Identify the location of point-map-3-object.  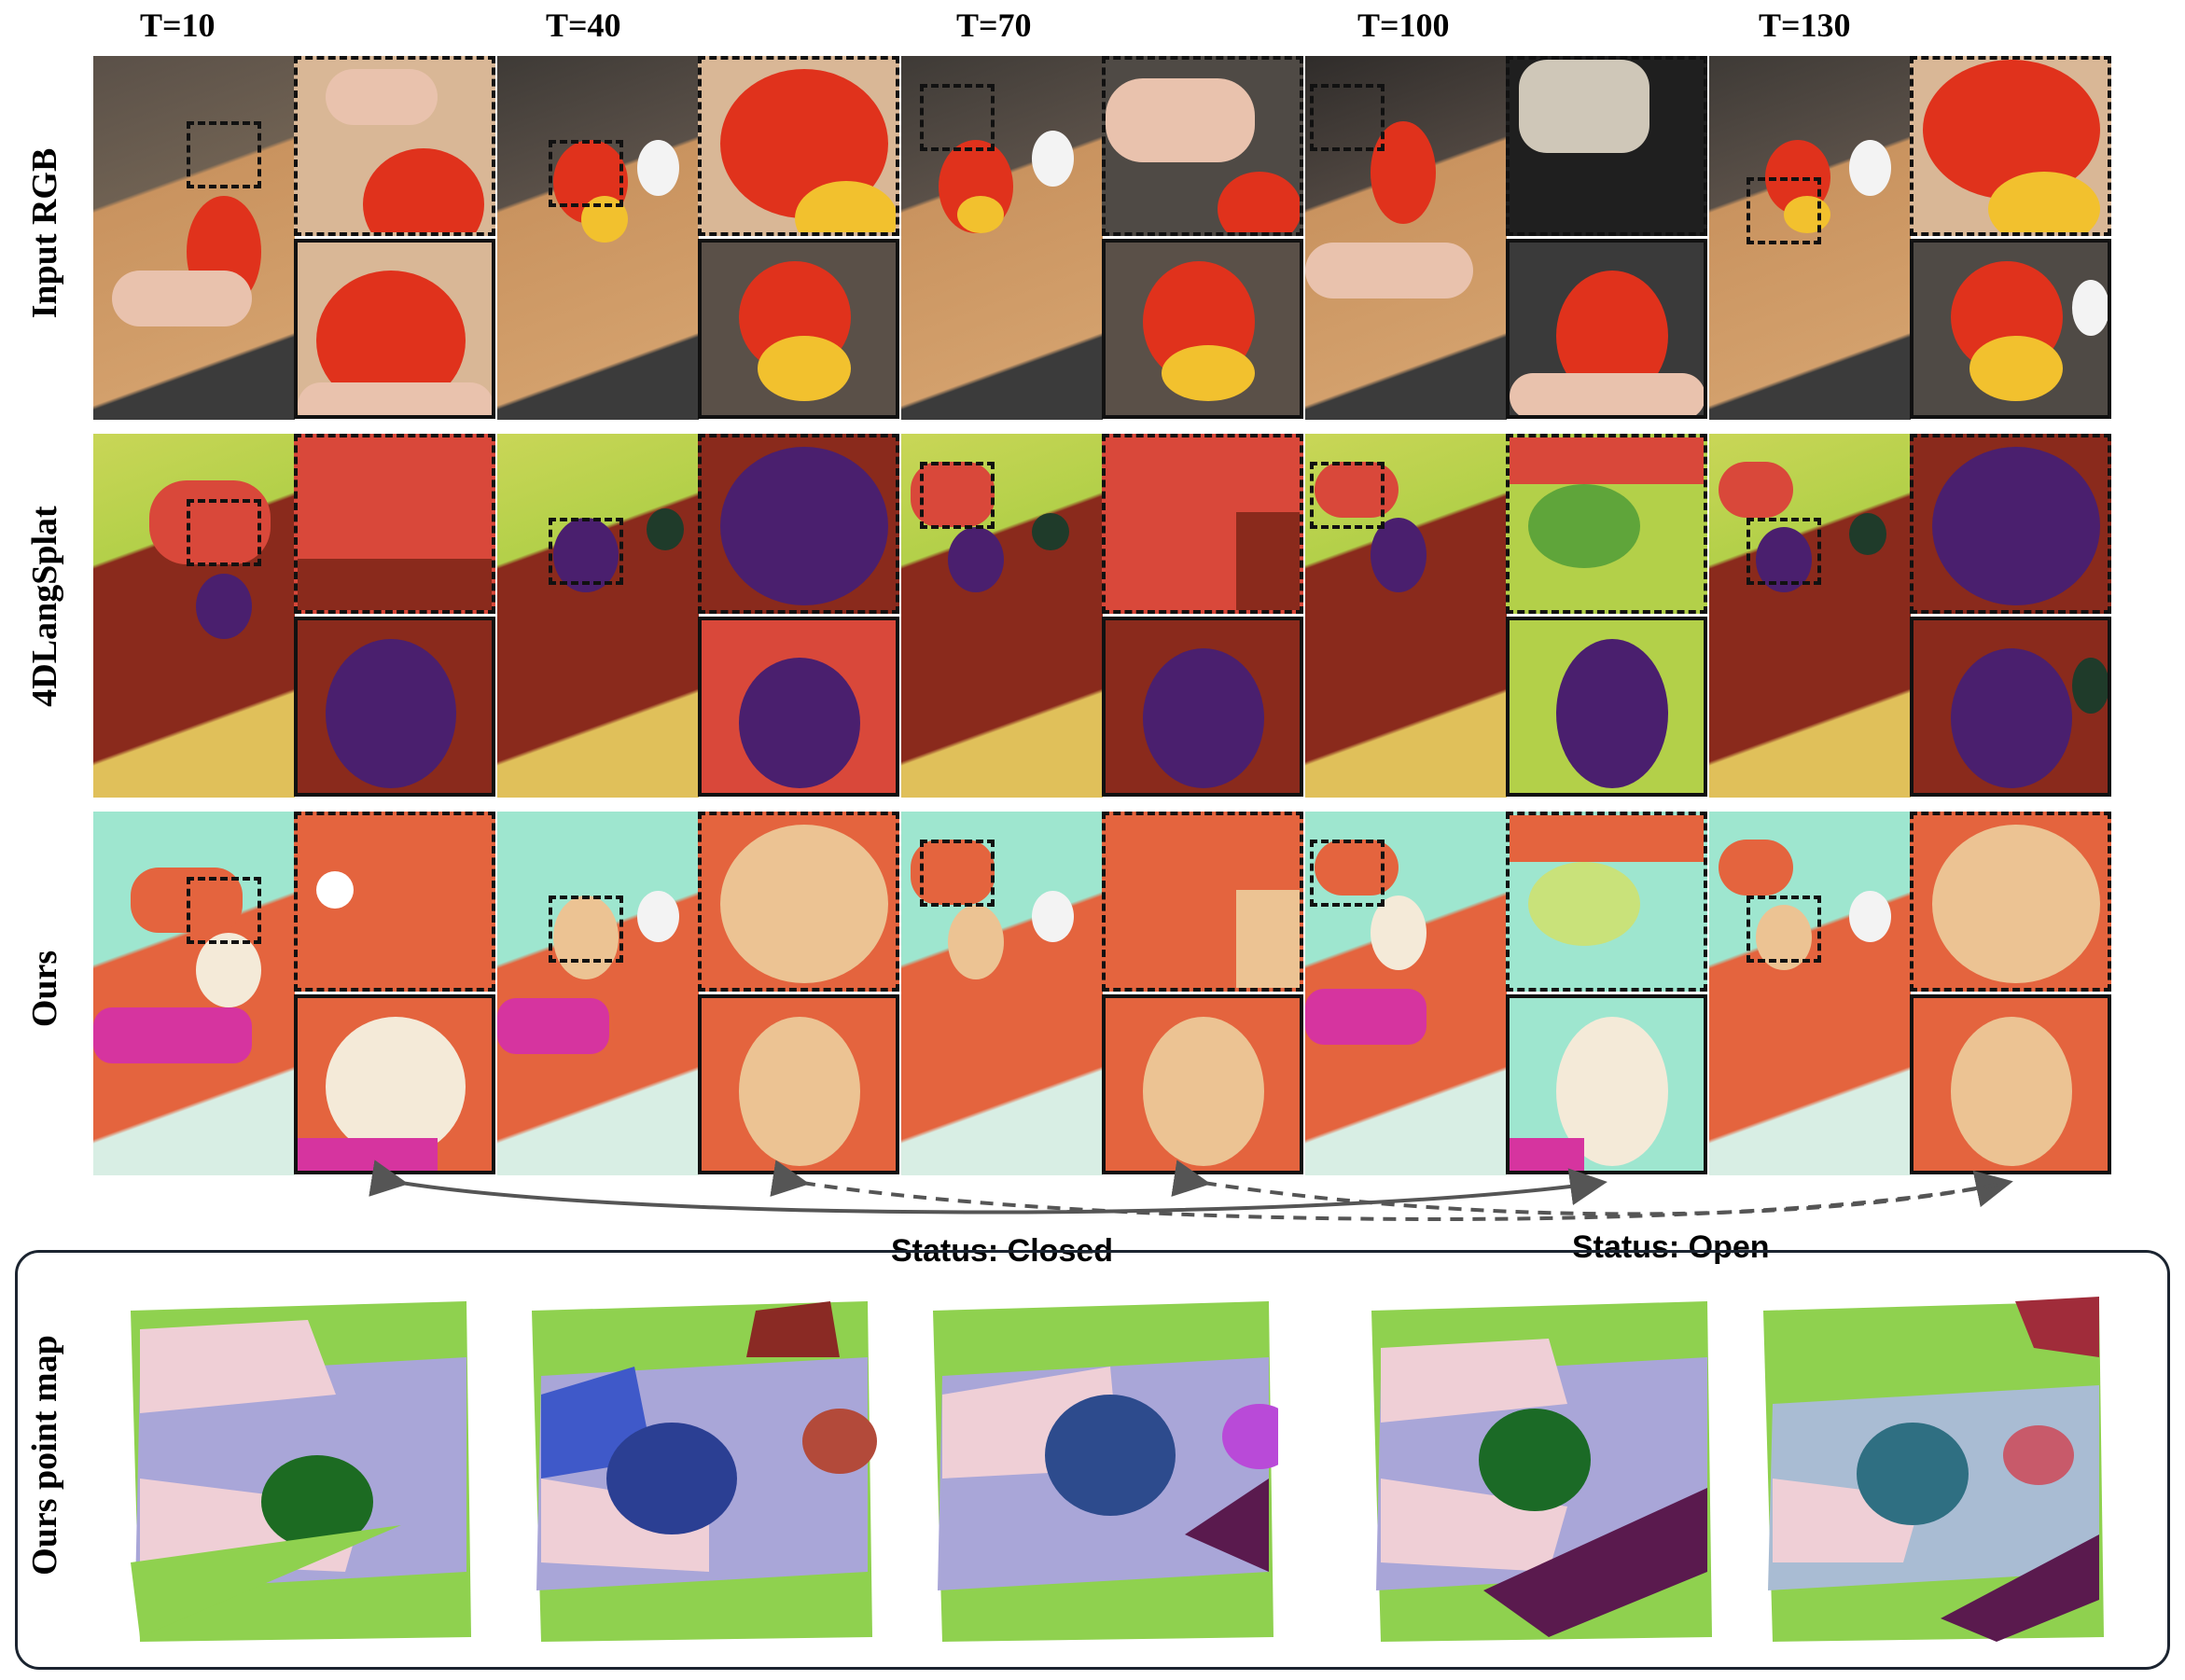
(1110, 1455).